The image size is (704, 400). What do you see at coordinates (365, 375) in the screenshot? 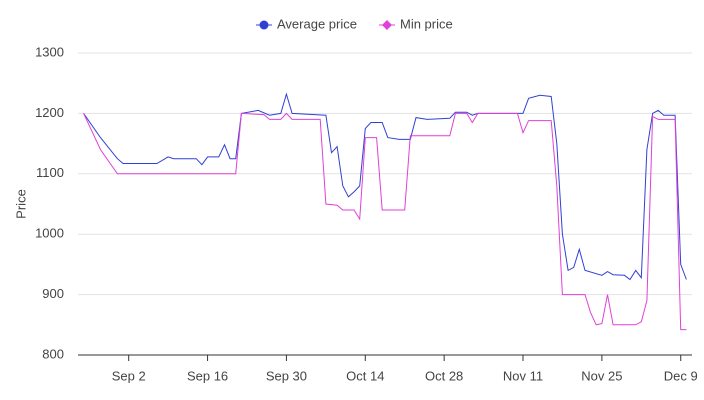
I see `x-tick-label: Oct 14` at bounding box center [365, 375].